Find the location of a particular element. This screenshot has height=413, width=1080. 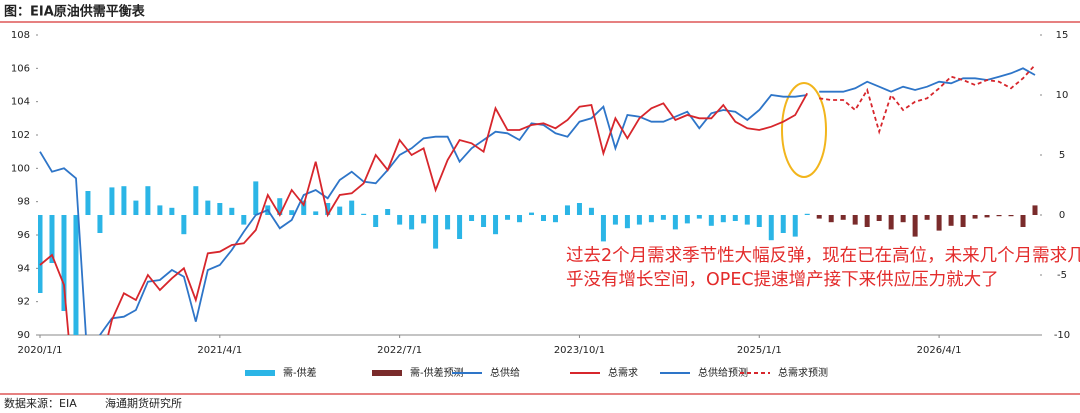

y-tick-label: 90 is located at coordinates (23, 335).